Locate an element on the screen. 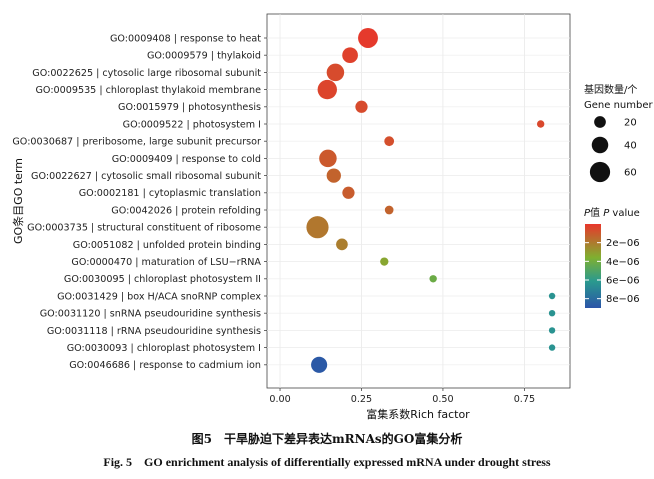 The image size is (654, 479). color-legend-title-mid: P is located at coordinates (606, 213).